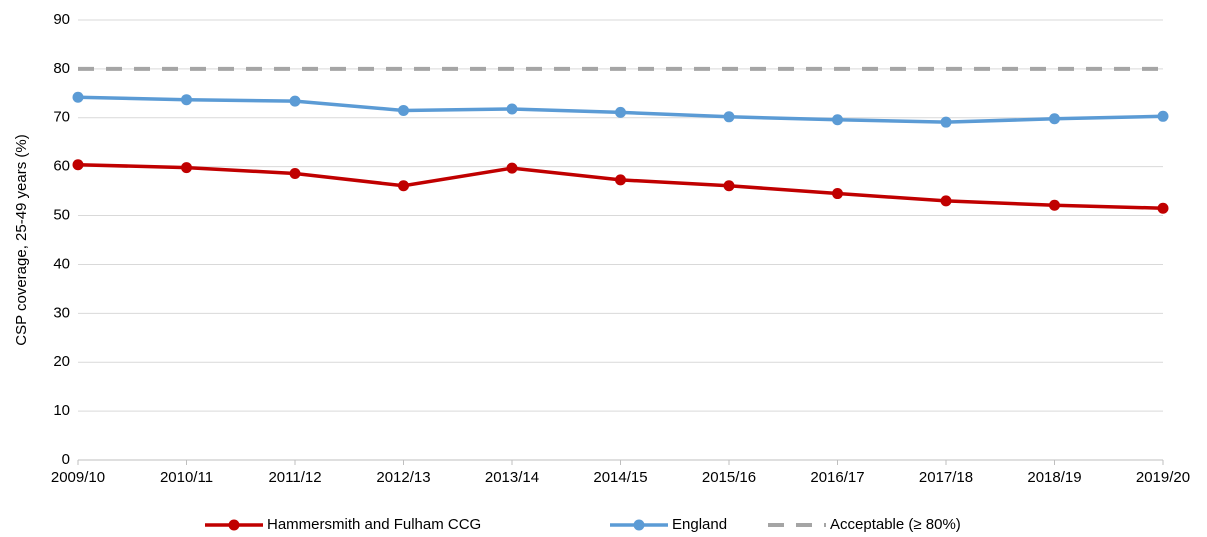 This screenshot has height=537, width=1207. I want to click on y-tick-label: 40, so click(61, 263).